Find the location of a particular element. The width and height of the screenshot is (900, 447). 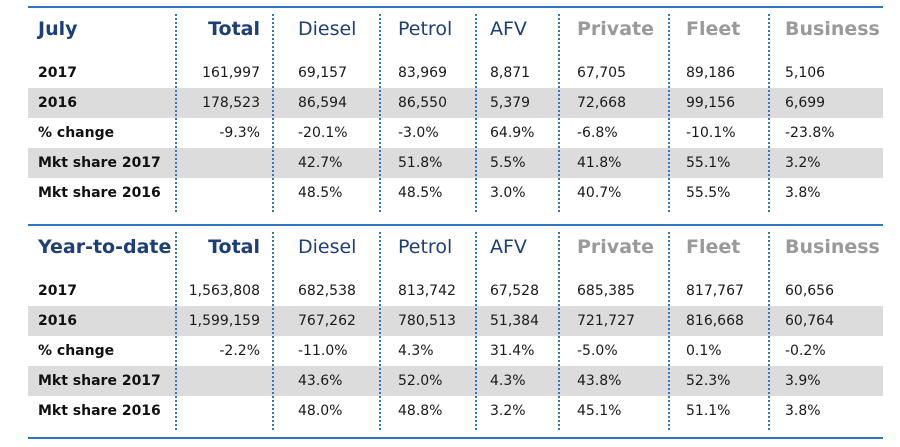

year-to-date-cell-business: 3.8% is located at coordinates (803, 411).